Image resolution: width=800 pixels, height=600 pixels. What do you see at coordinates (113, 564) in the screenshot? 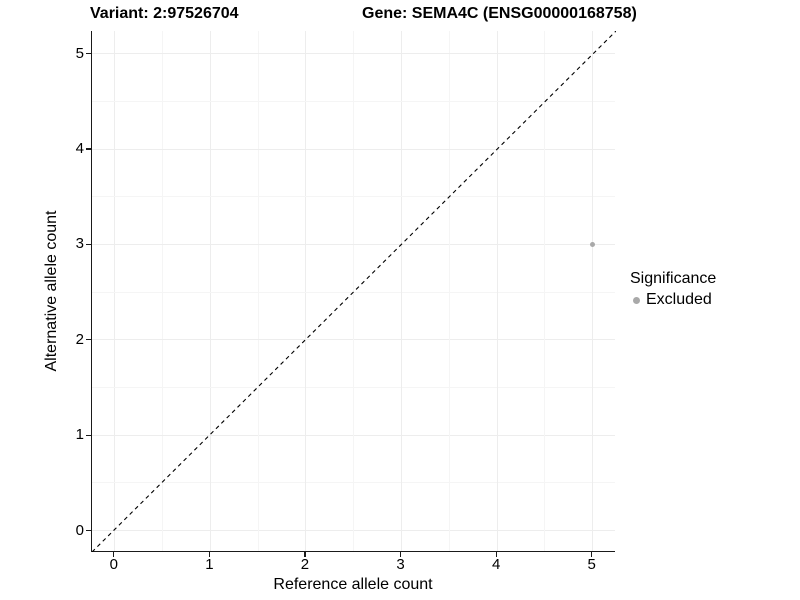
I see `x-tick-label: 0` at bounding box center [113, 564].